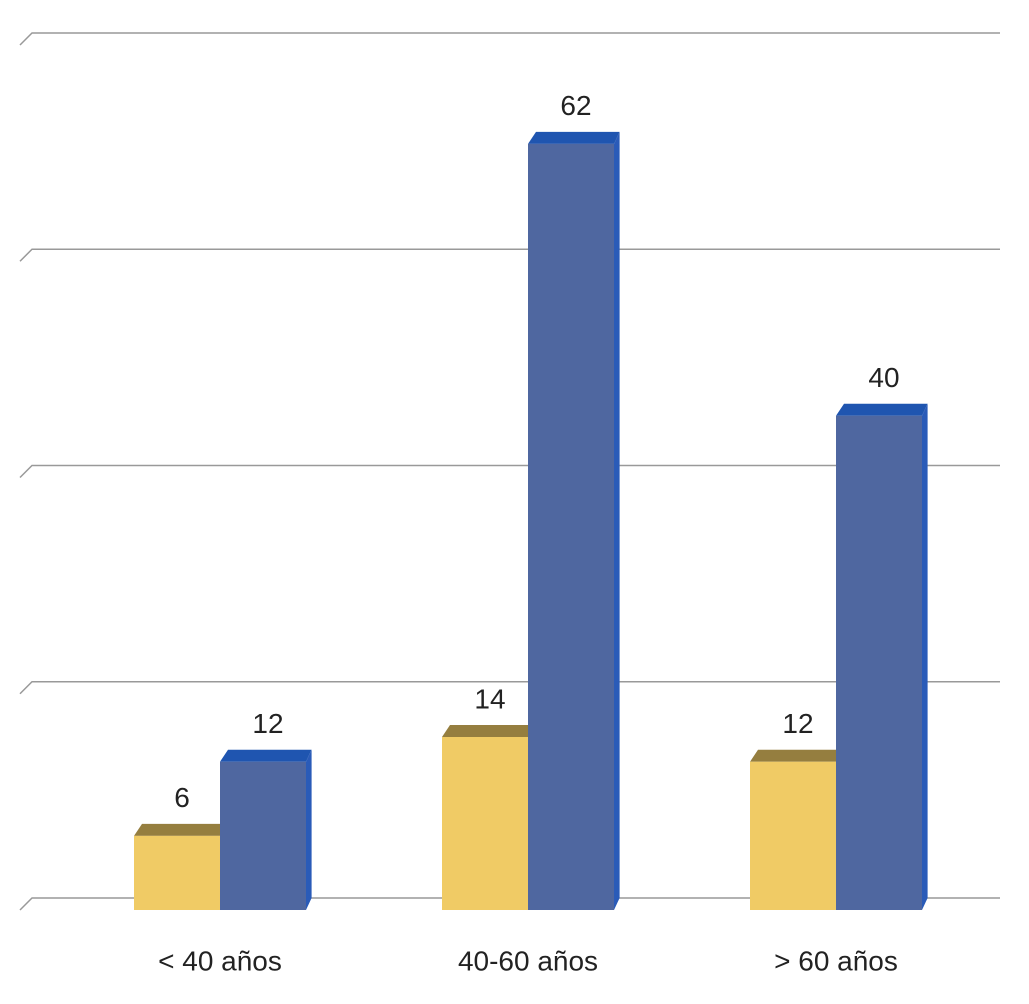 This screenshot has width=1029, height=1004. I want to click on x-tick-label: 40-60 años, so click(528, 960).